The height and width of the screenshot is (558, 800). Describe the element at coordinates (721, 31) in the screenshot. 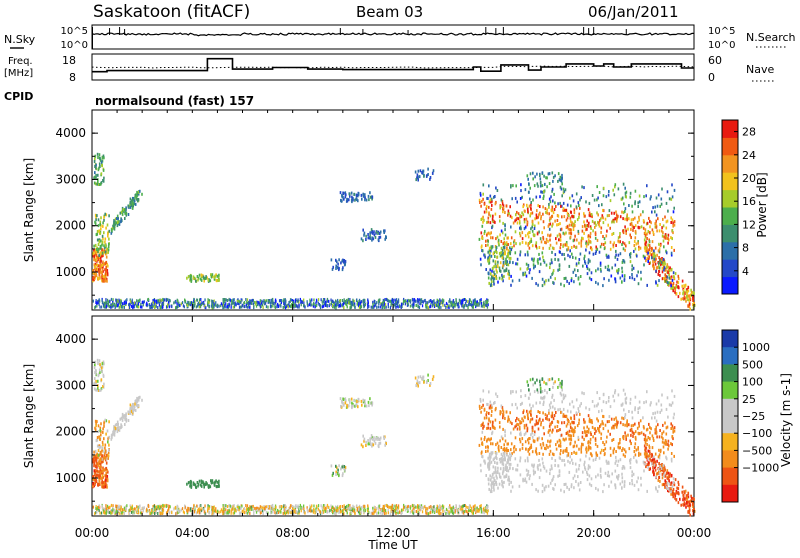

I see `sky-right-tick-top: 10^5` at that location.